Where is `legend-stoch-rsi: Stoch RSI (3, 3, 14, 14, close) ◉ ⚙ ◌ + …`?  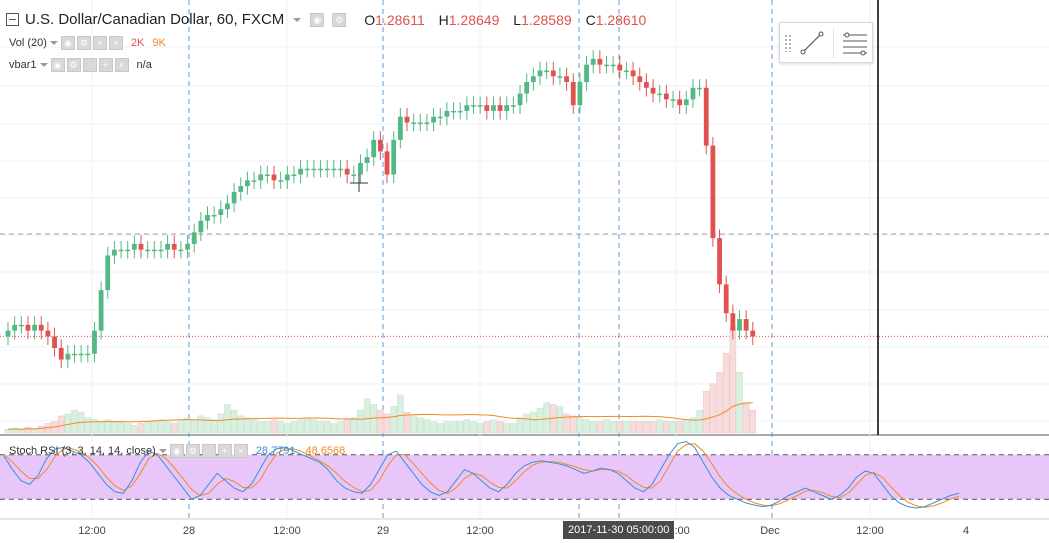
legend-stoch-rsi: Stoch RSI (3, 3, 14, 14, close) ◉ ⚙ ◌ + … is located at coordinates (177, 451).